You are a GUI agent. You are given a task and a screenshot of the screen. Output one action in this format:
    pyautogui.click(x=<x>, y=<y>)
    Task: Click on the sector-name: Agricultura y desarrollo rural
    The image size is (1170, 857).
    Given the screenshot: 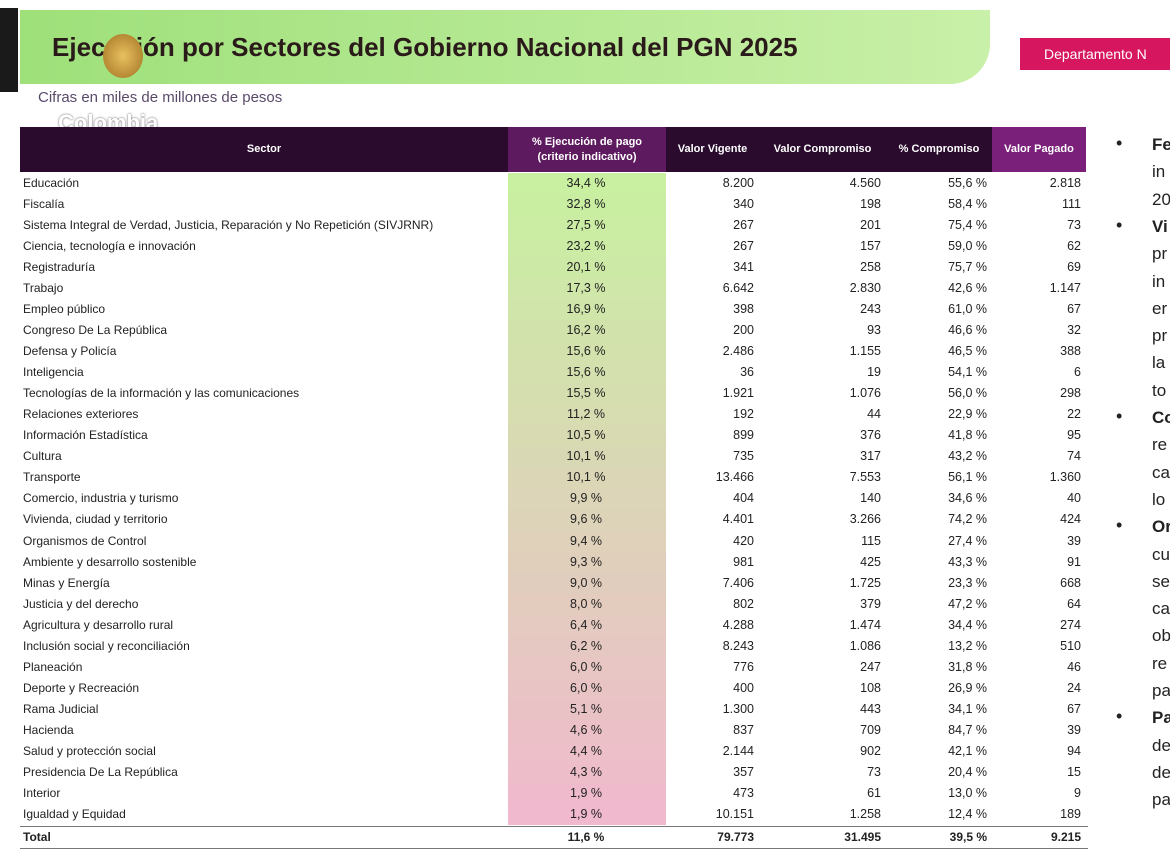 What is the action you would take?
    pyautogui.click(x=98, y=624)
    